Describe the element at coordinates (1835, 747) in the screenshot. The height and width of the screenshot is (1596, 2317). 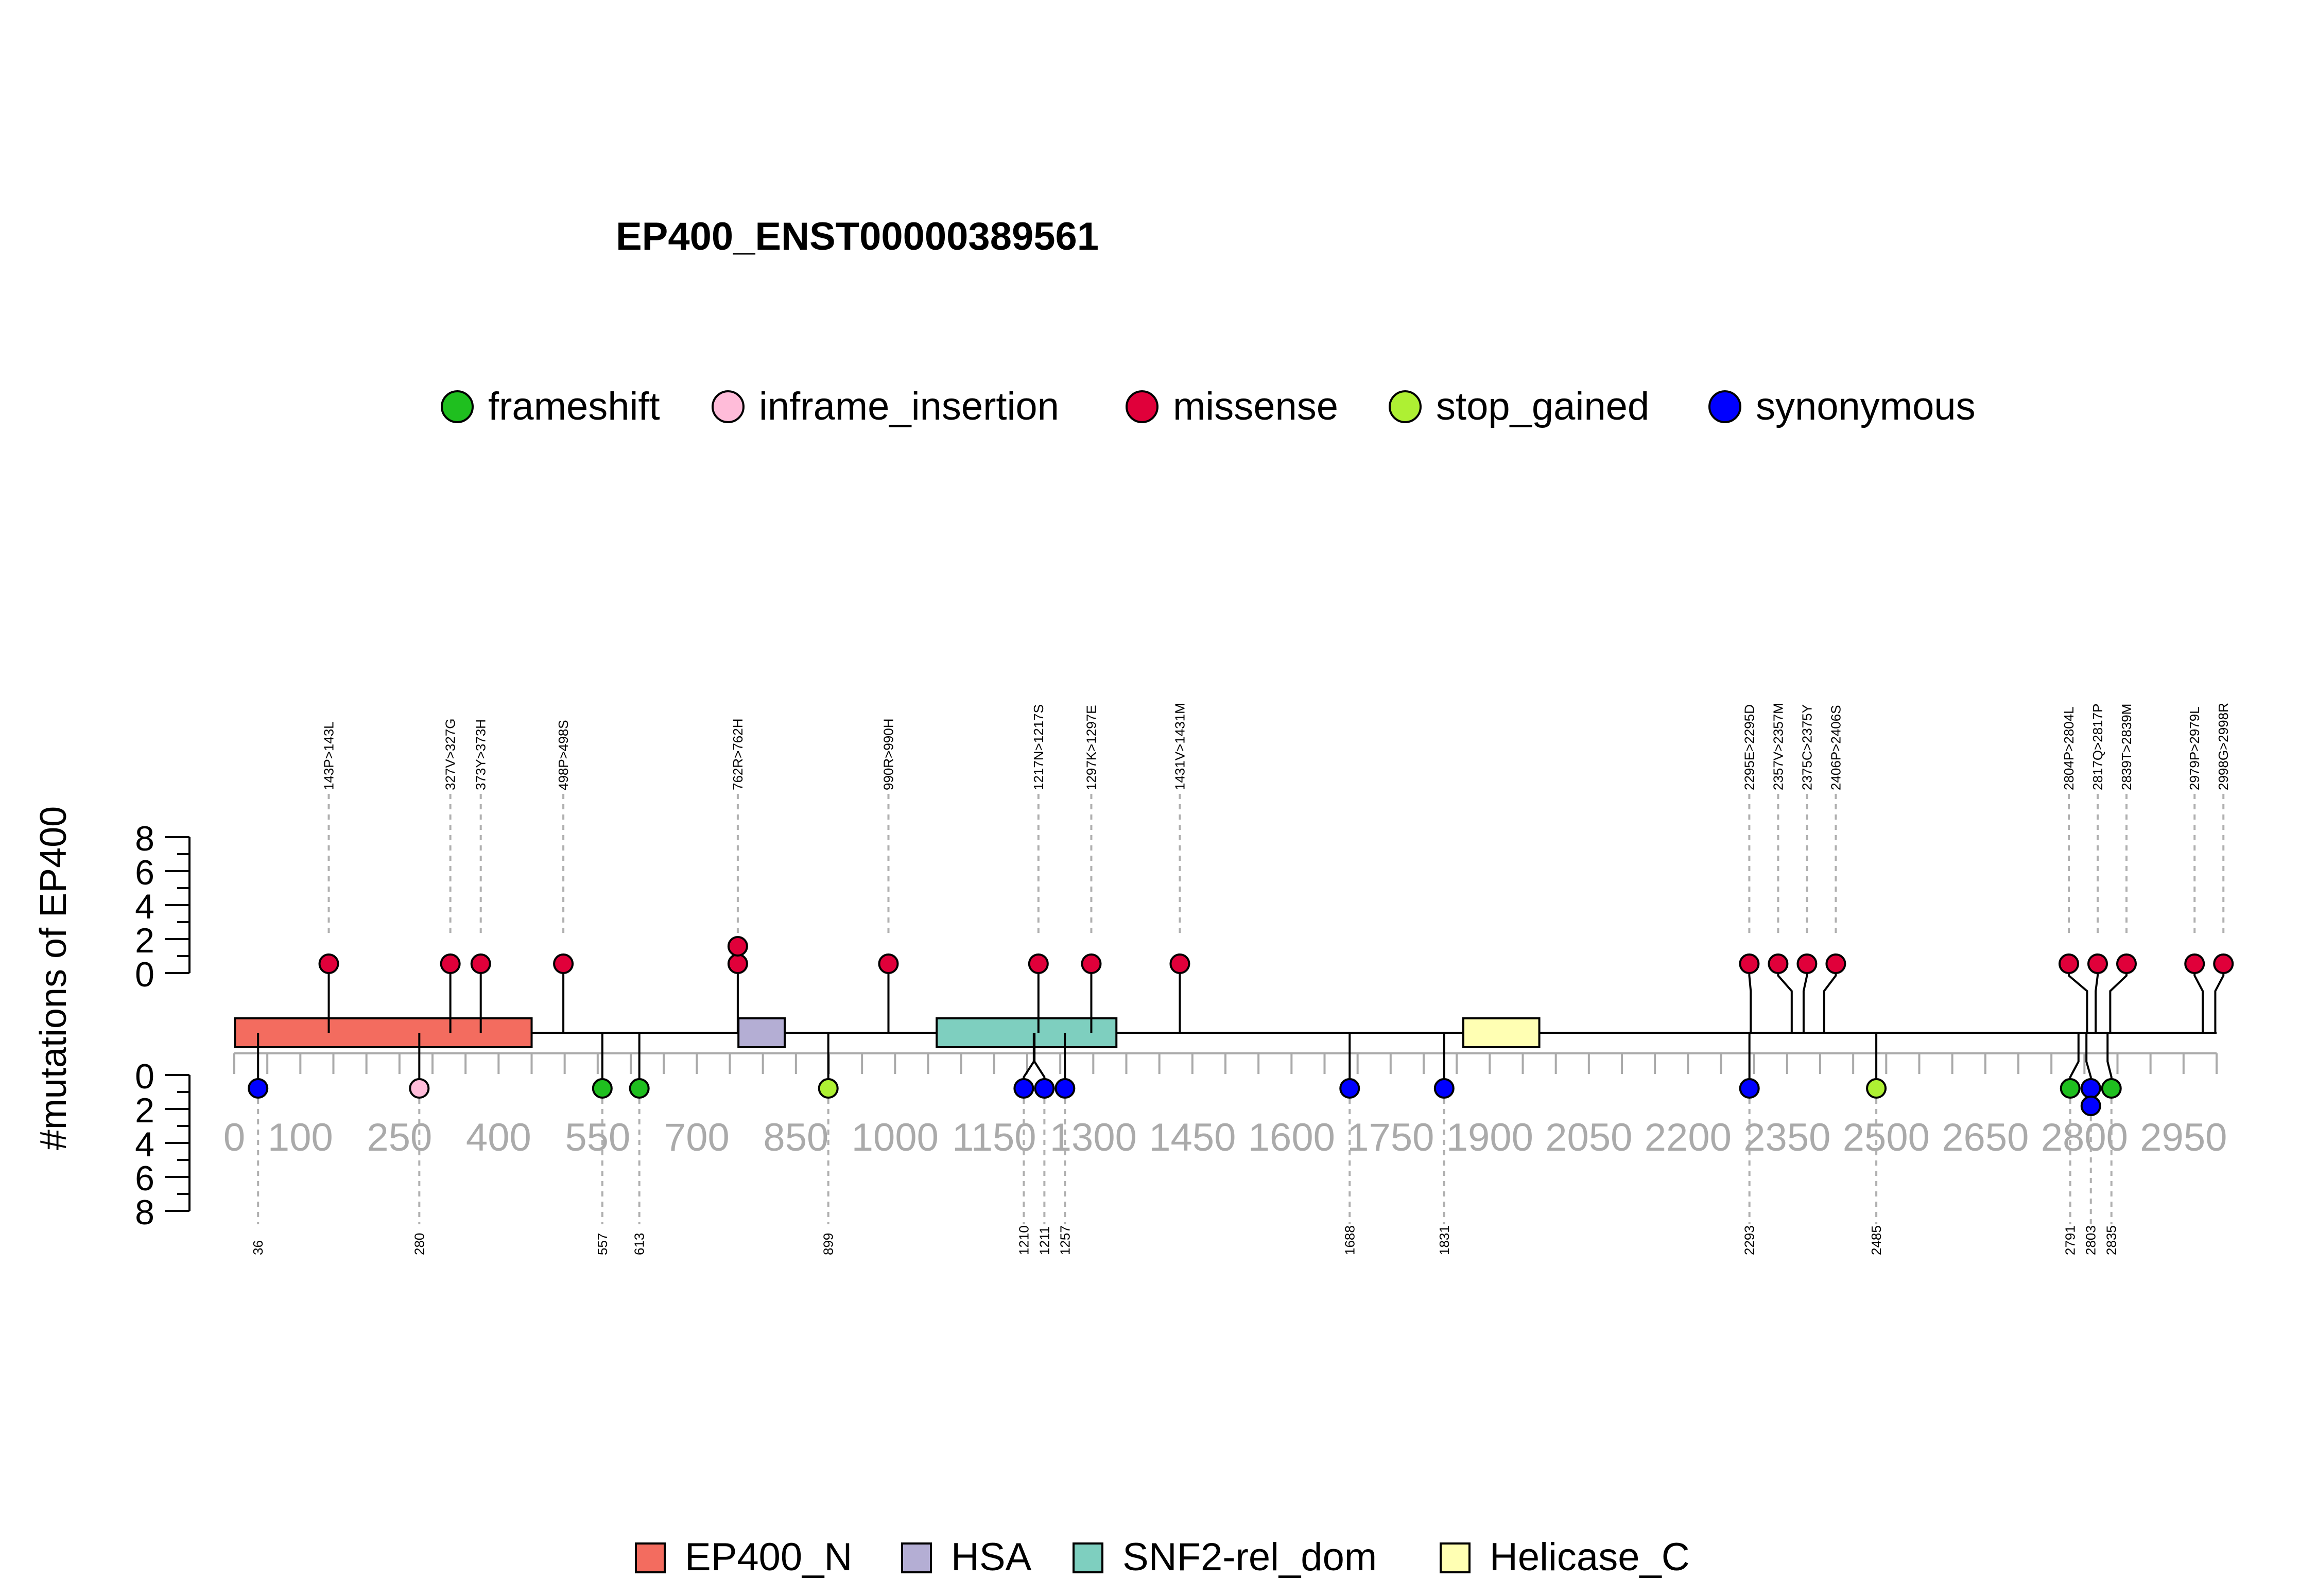
I see `mutation-label: 2406P>2406S` at that location.